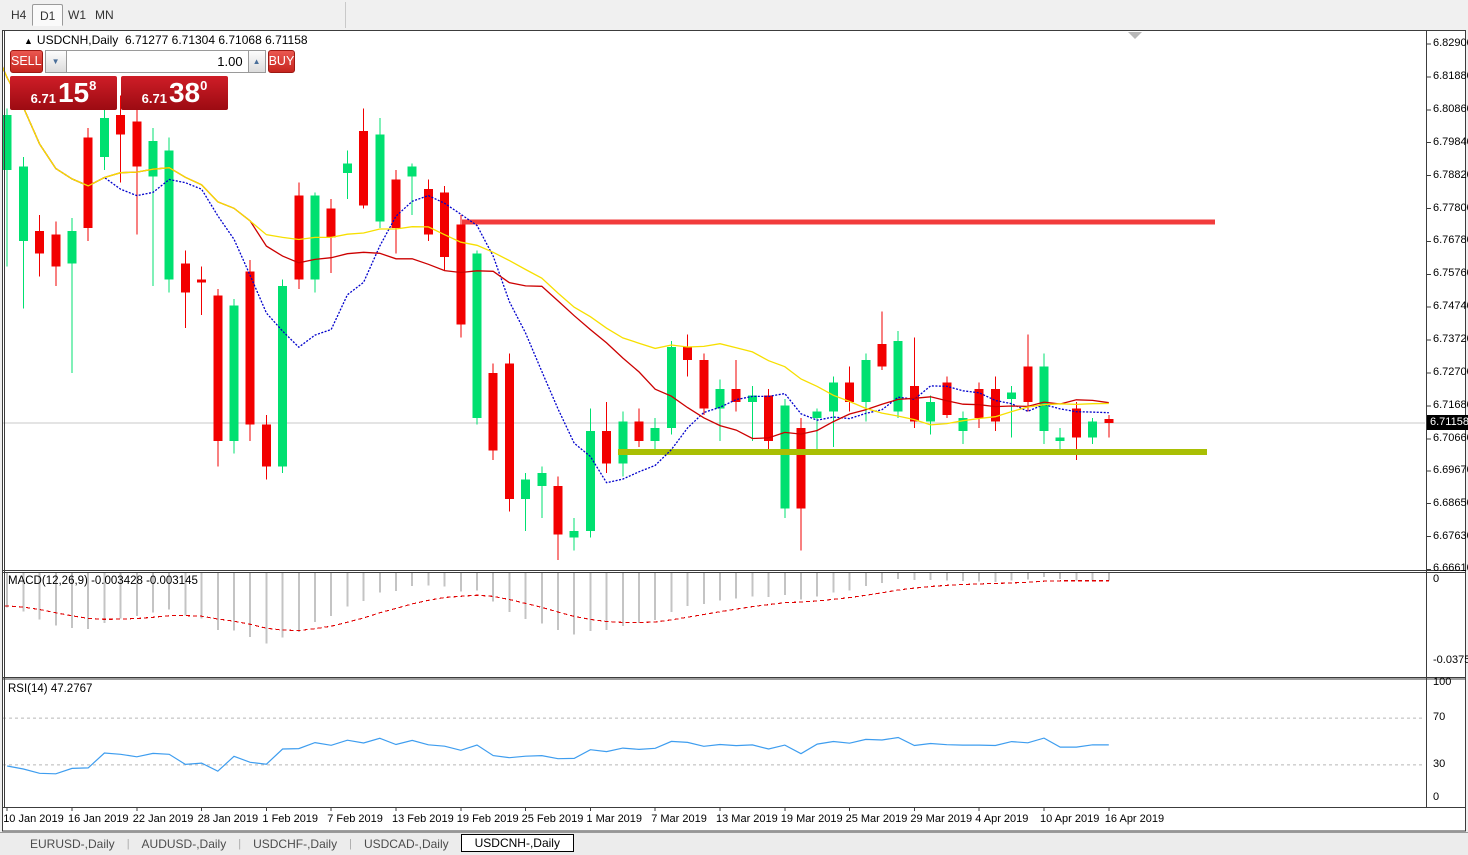 This screenshot has height=855, width=1468. Describe the element at coordinates (204, 85) in the screenshot. I see `buy-price-fraction: 0` at that location.